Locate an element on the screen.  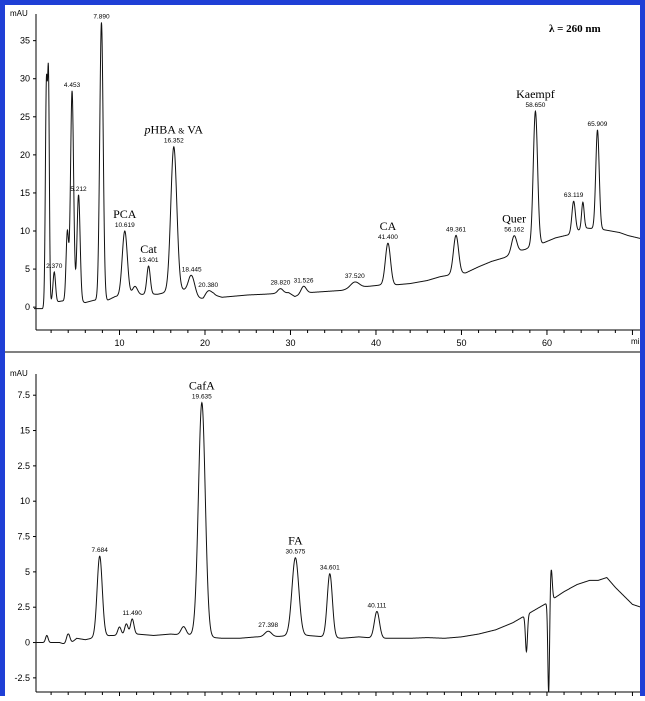
x-tick-label: 40 is located at coordinates (376, 343).